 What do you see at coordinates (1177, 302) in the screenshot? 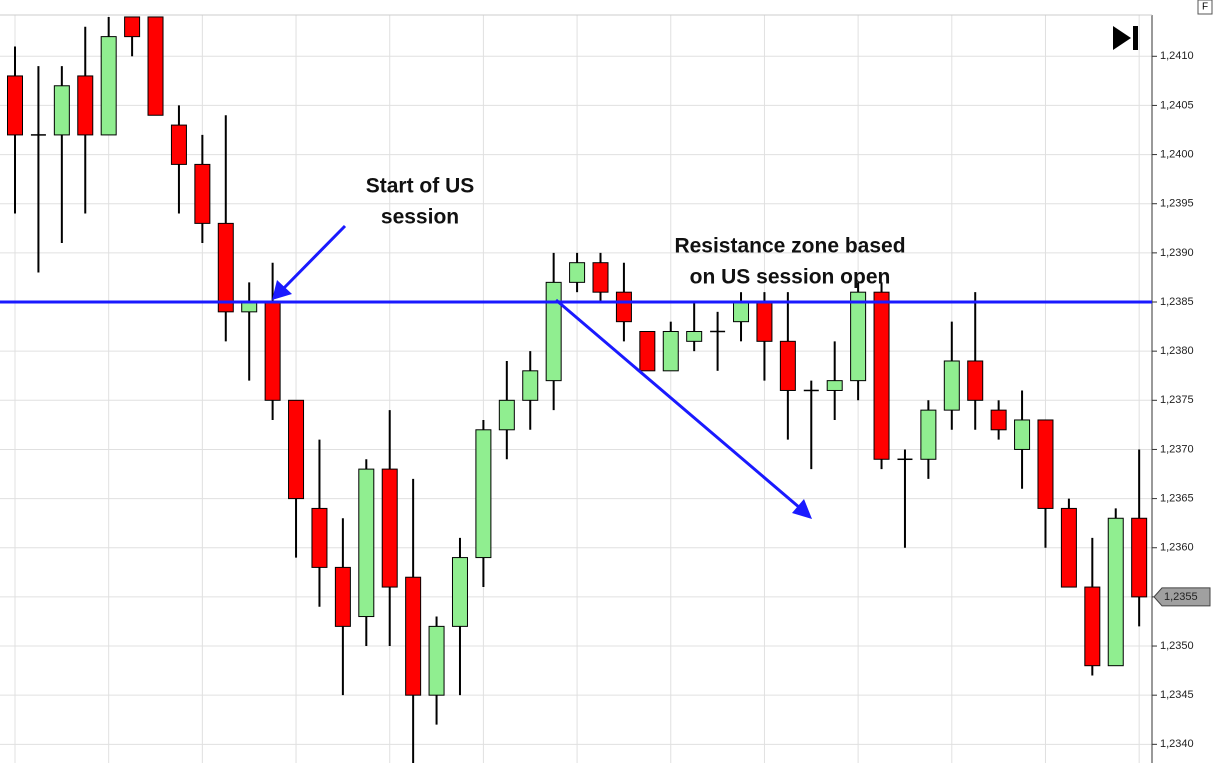
I see `y-tick-label: 1,2385` at bounding box center [1177, 302].